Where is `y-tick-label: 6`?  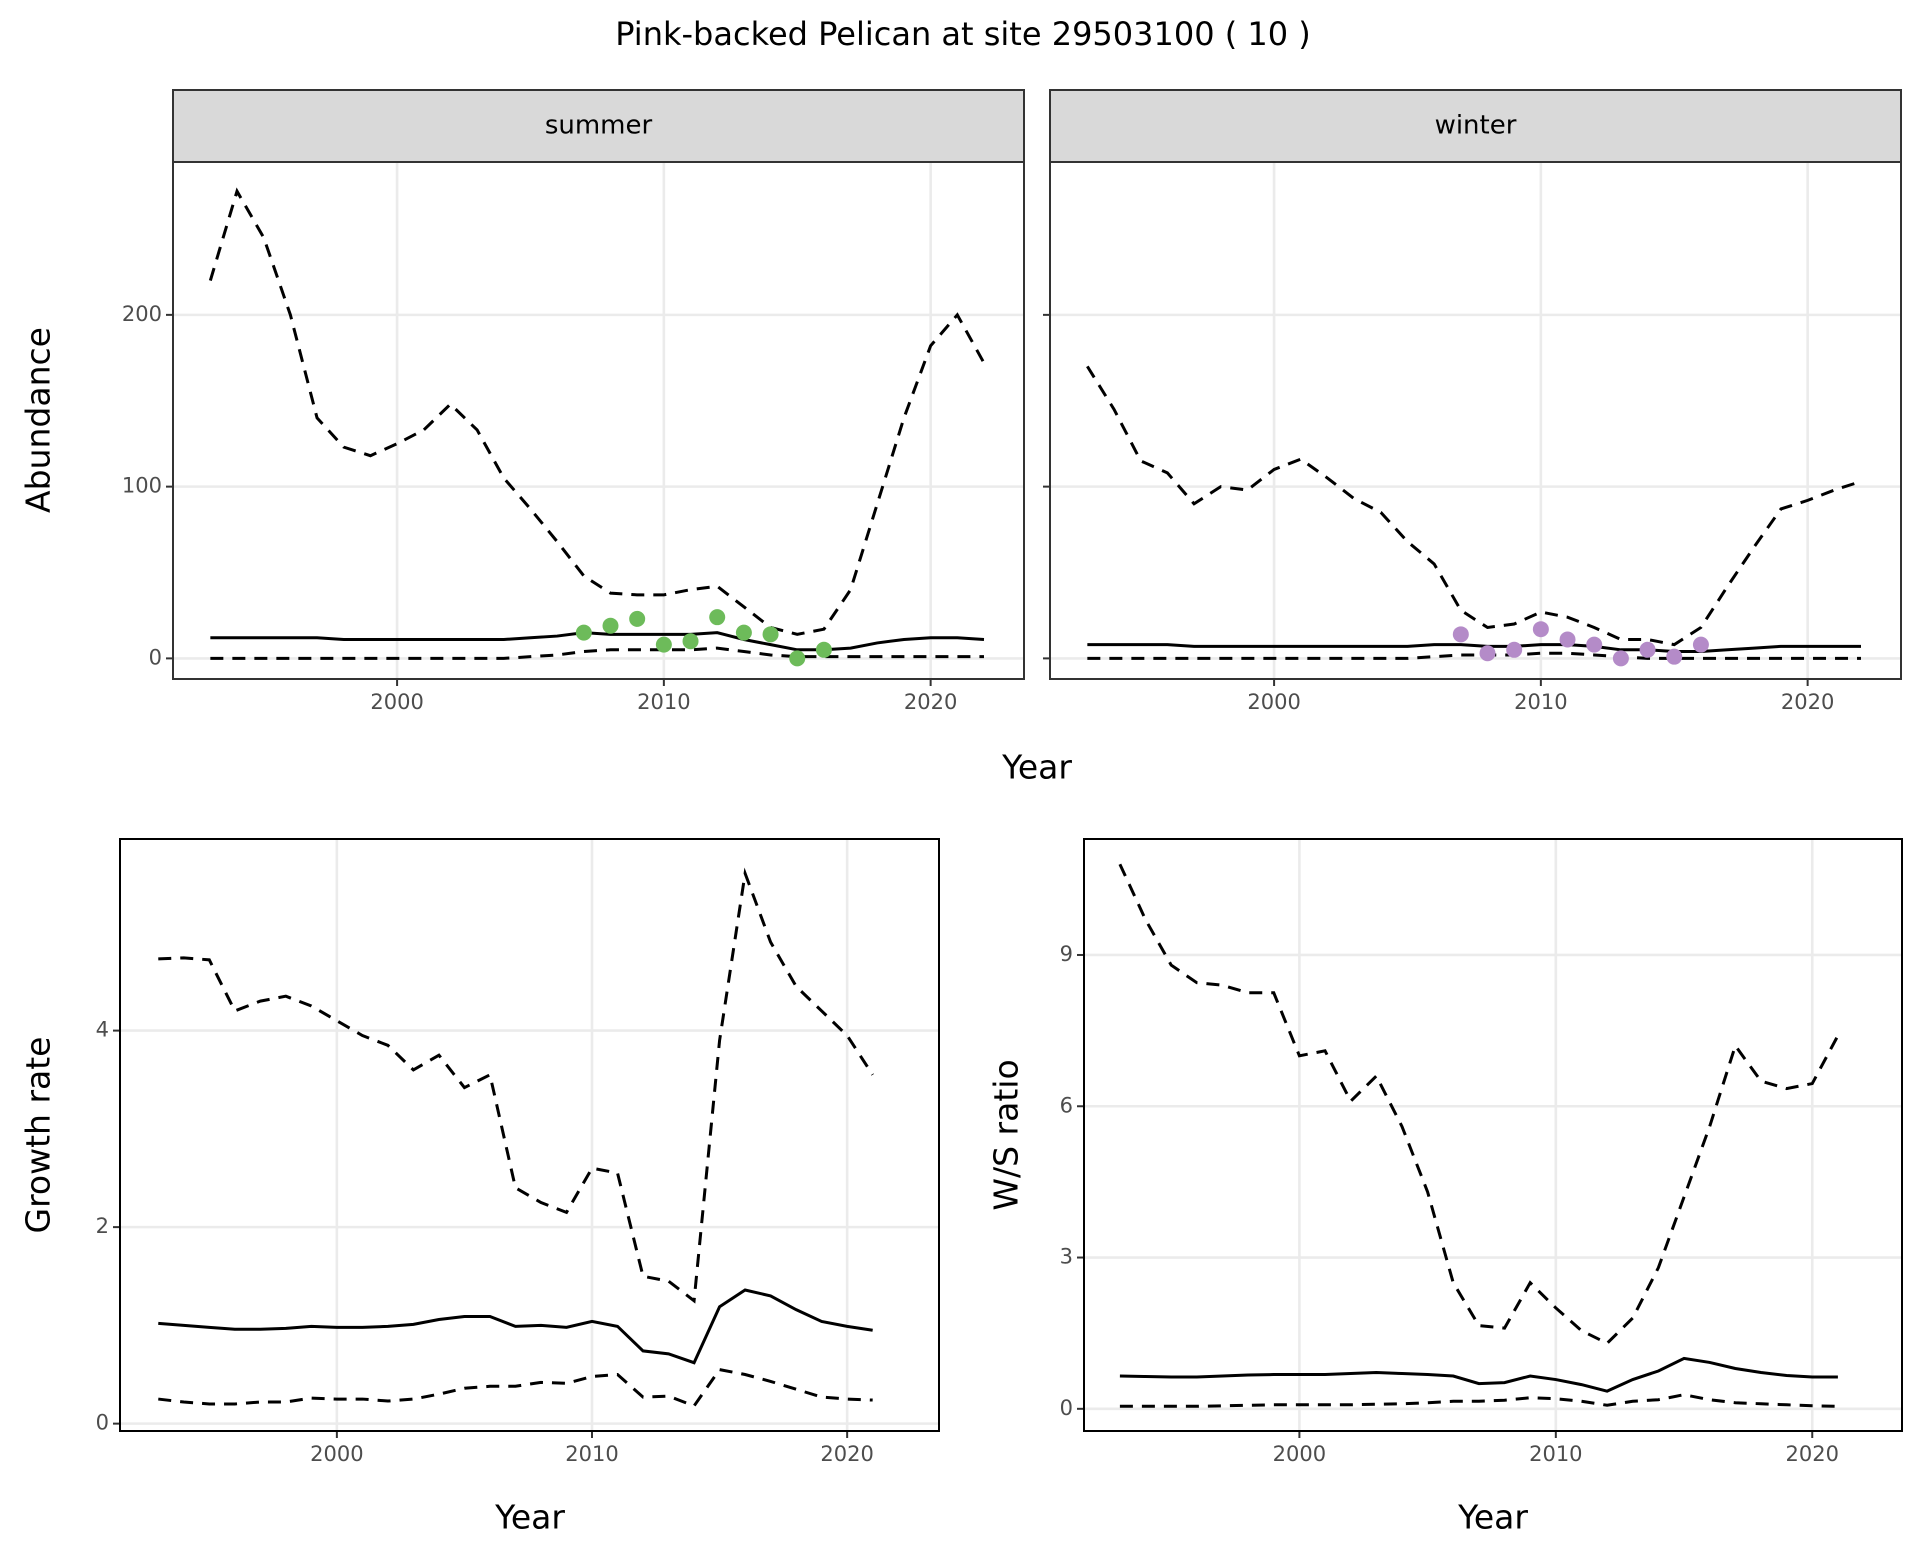 y-tick-label: 6 is located at coordinates (1066, 1105).